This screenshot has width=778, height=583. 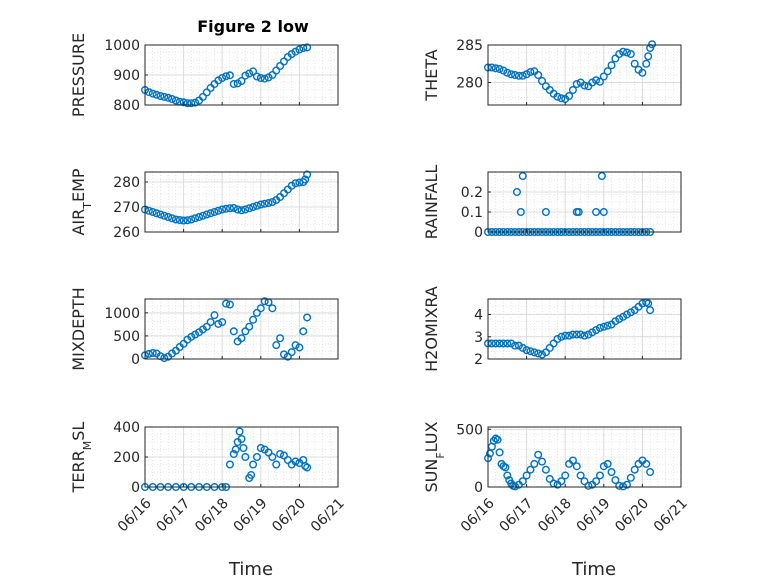 I want to click on subplot-3: 260 270 280 AIRTEMP, so click(x=204, y=204).